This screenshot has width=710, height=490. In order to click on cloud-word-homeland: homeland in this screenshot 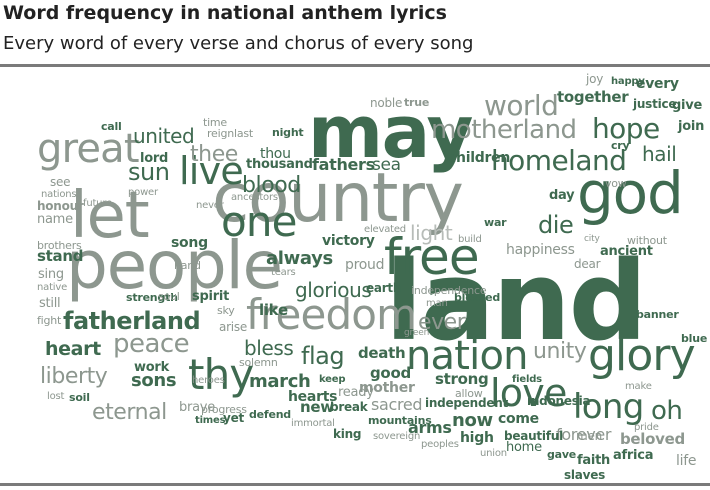, I will do `click(559, 160)`.